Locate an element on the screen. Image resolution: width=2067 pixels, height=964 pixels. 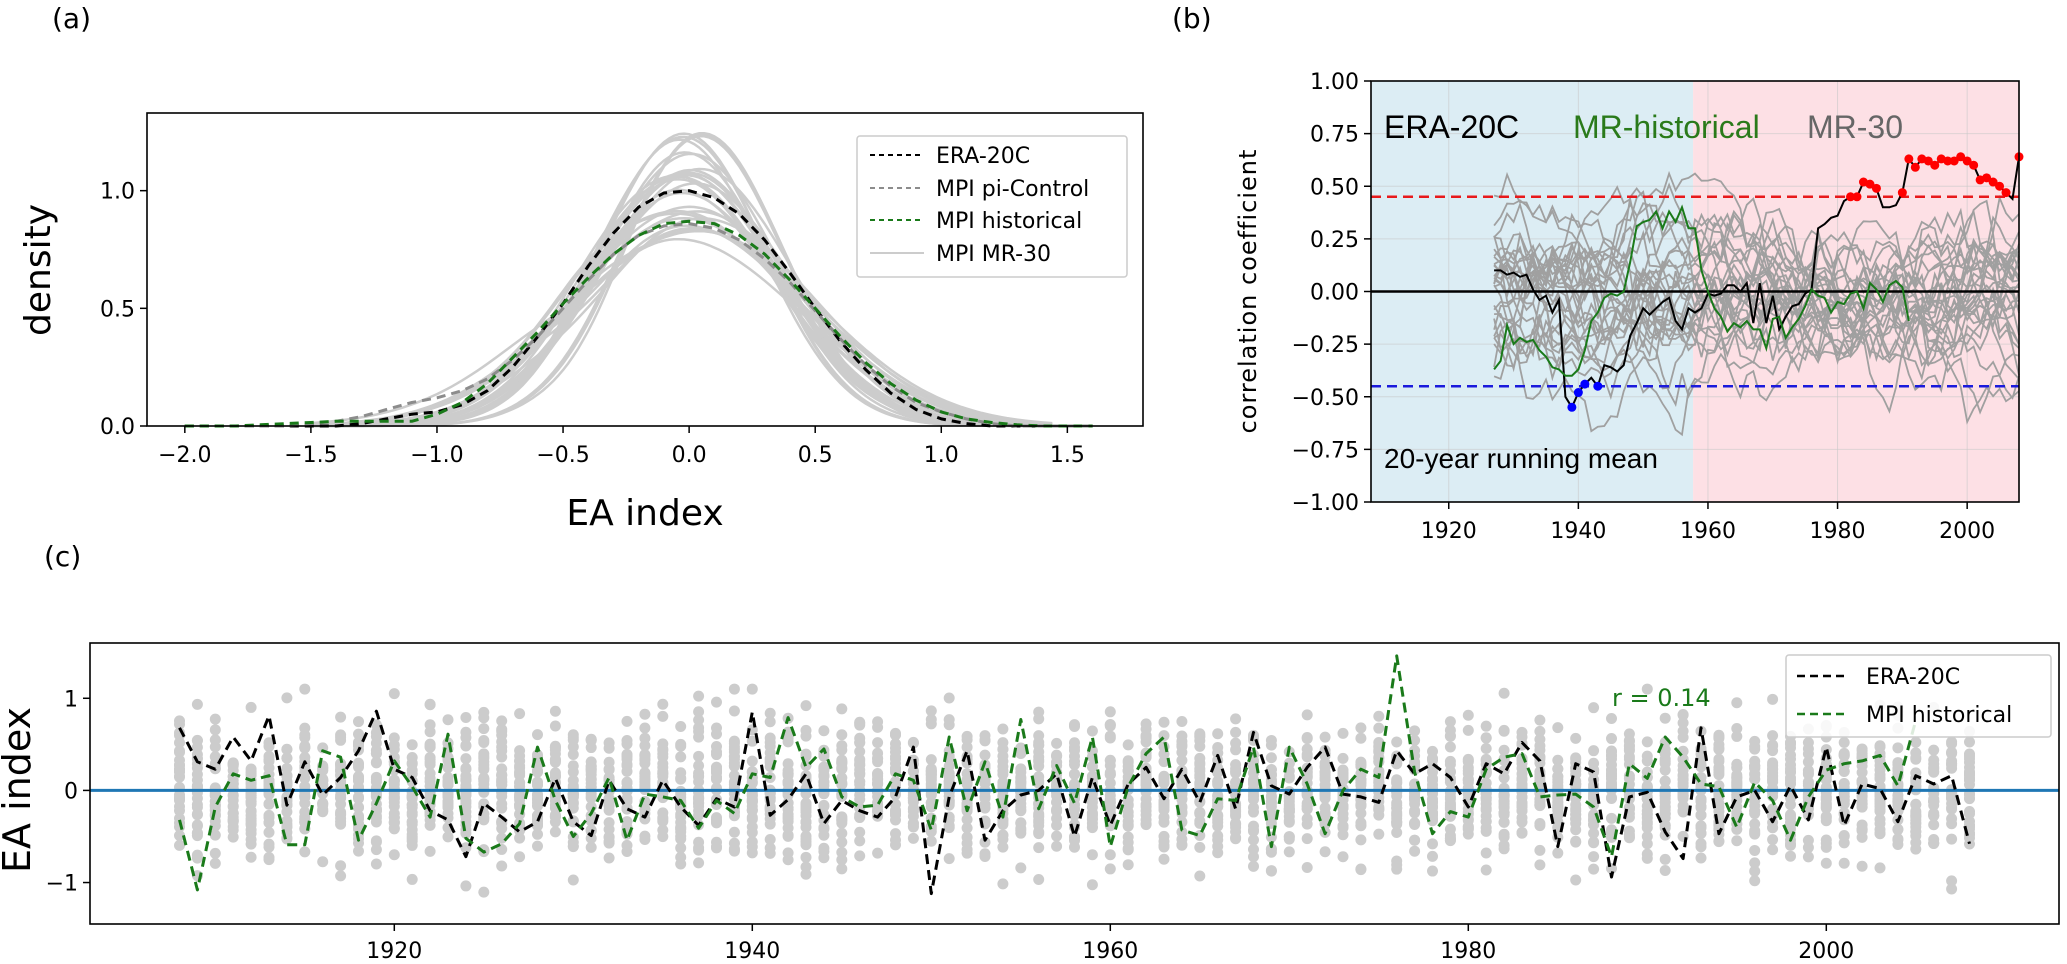
y-tick-label: −0.50 is located at coordinates (1325, 398).